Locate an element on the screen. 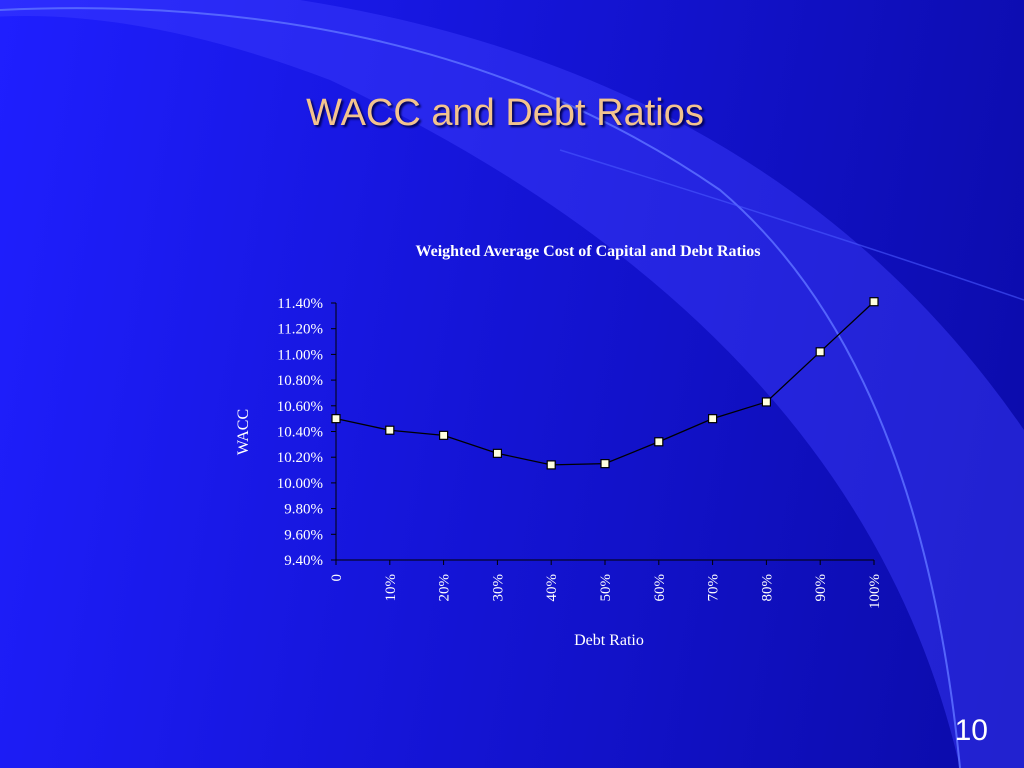 The image size is (1024, 768). series-line is located at coordinates (605, 383).